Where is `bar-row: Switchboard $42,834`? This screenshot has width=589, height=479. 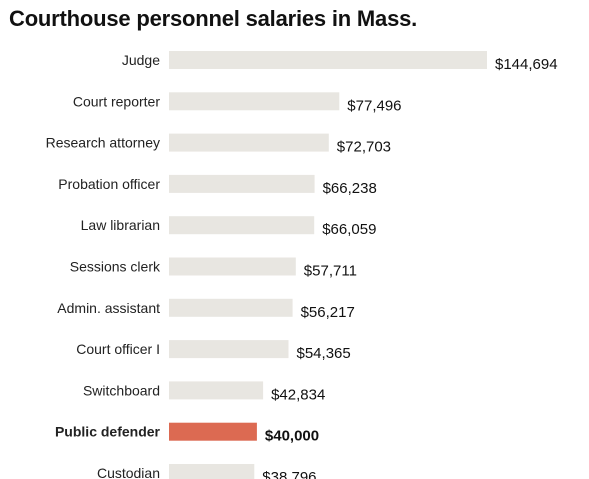
bar-row: Switchboard $42,834 is located at coordinates (204, 392).